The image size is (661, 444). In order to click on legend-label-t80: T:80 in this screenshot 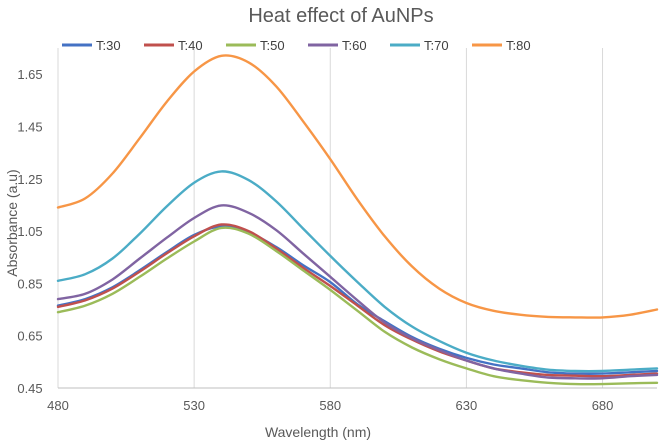, I will do `click(518, 45)`.